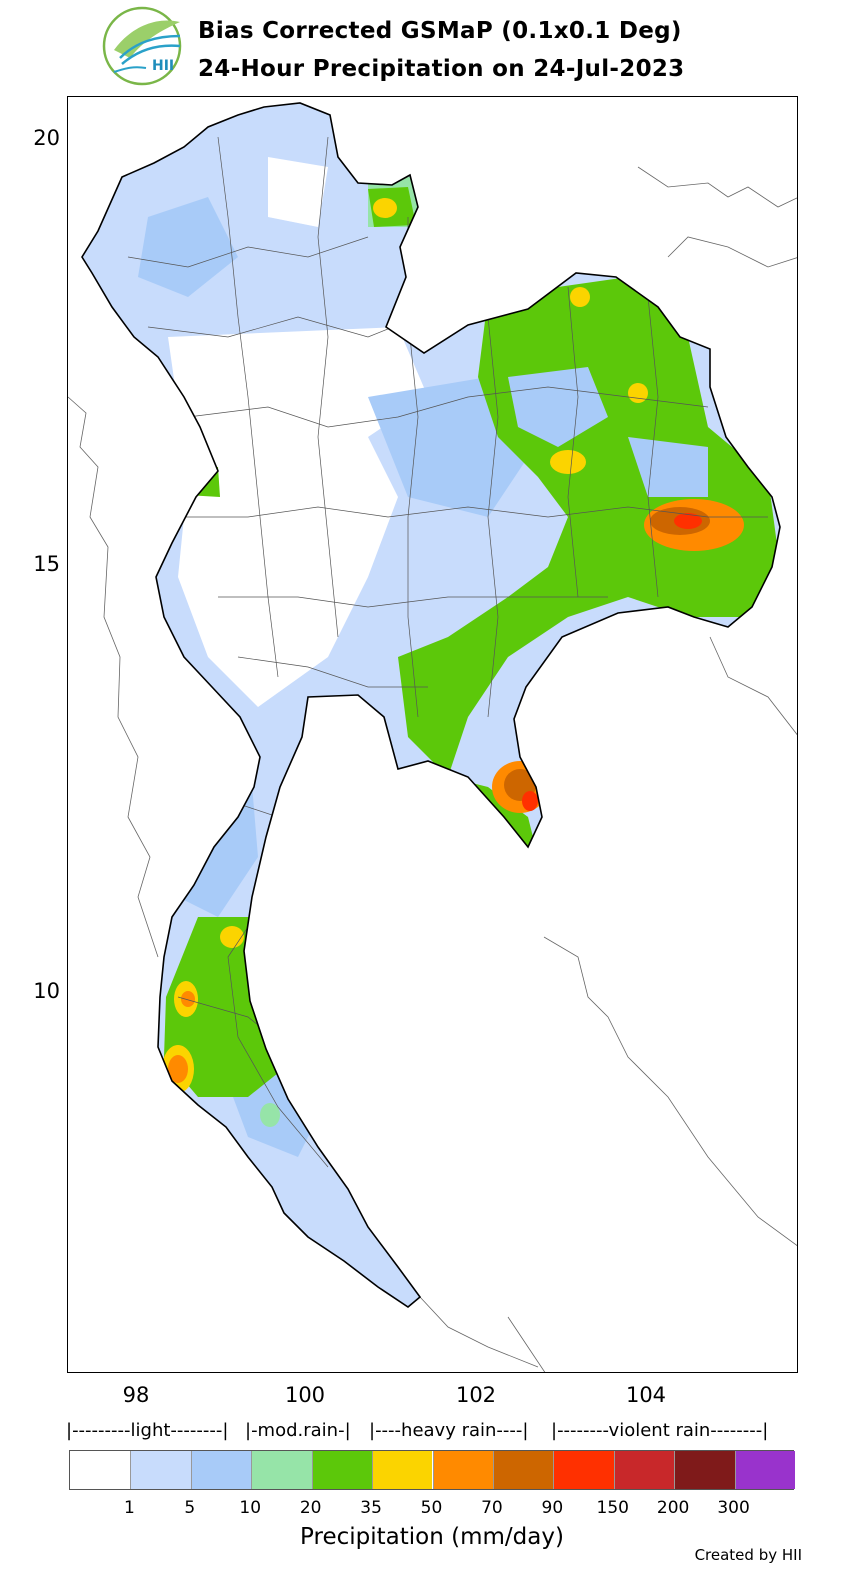  What do you see at coordinates (673, 1508) in the screenshot?
I see `colorbar-level-label: 200` at bounding box center [673, 1508].